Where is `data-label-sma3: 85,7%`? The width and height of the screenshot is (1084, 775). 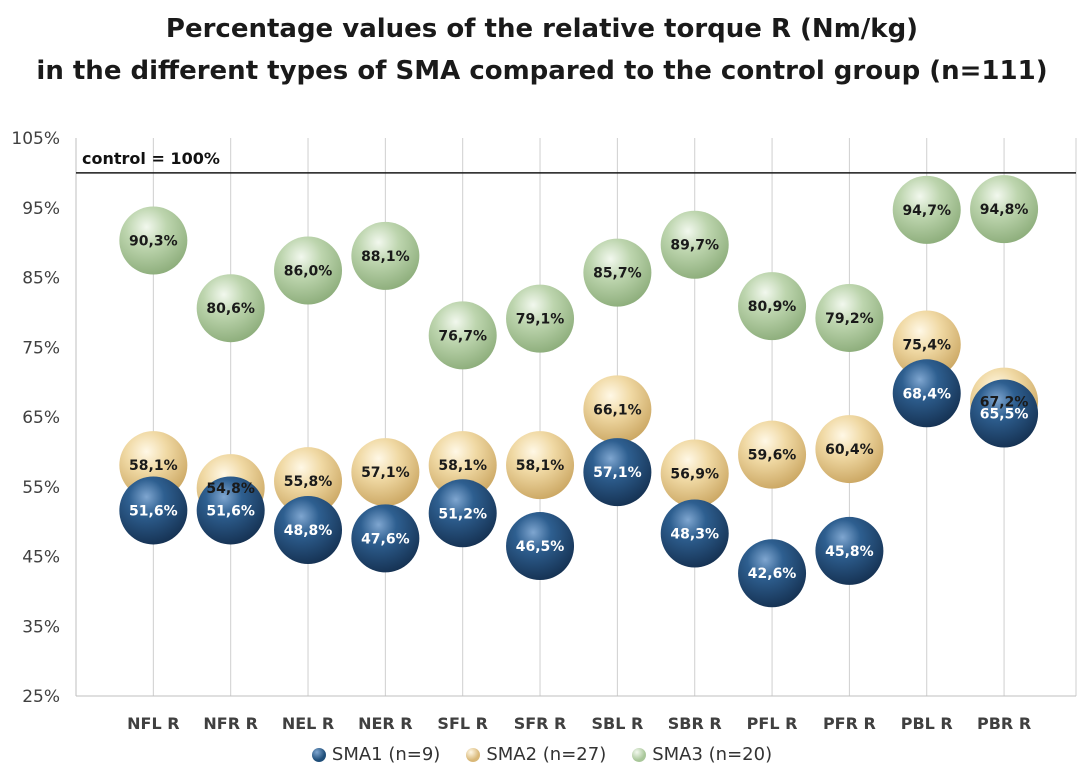
data-label-sma3: 85,7% is located at coordinates (617, 274).